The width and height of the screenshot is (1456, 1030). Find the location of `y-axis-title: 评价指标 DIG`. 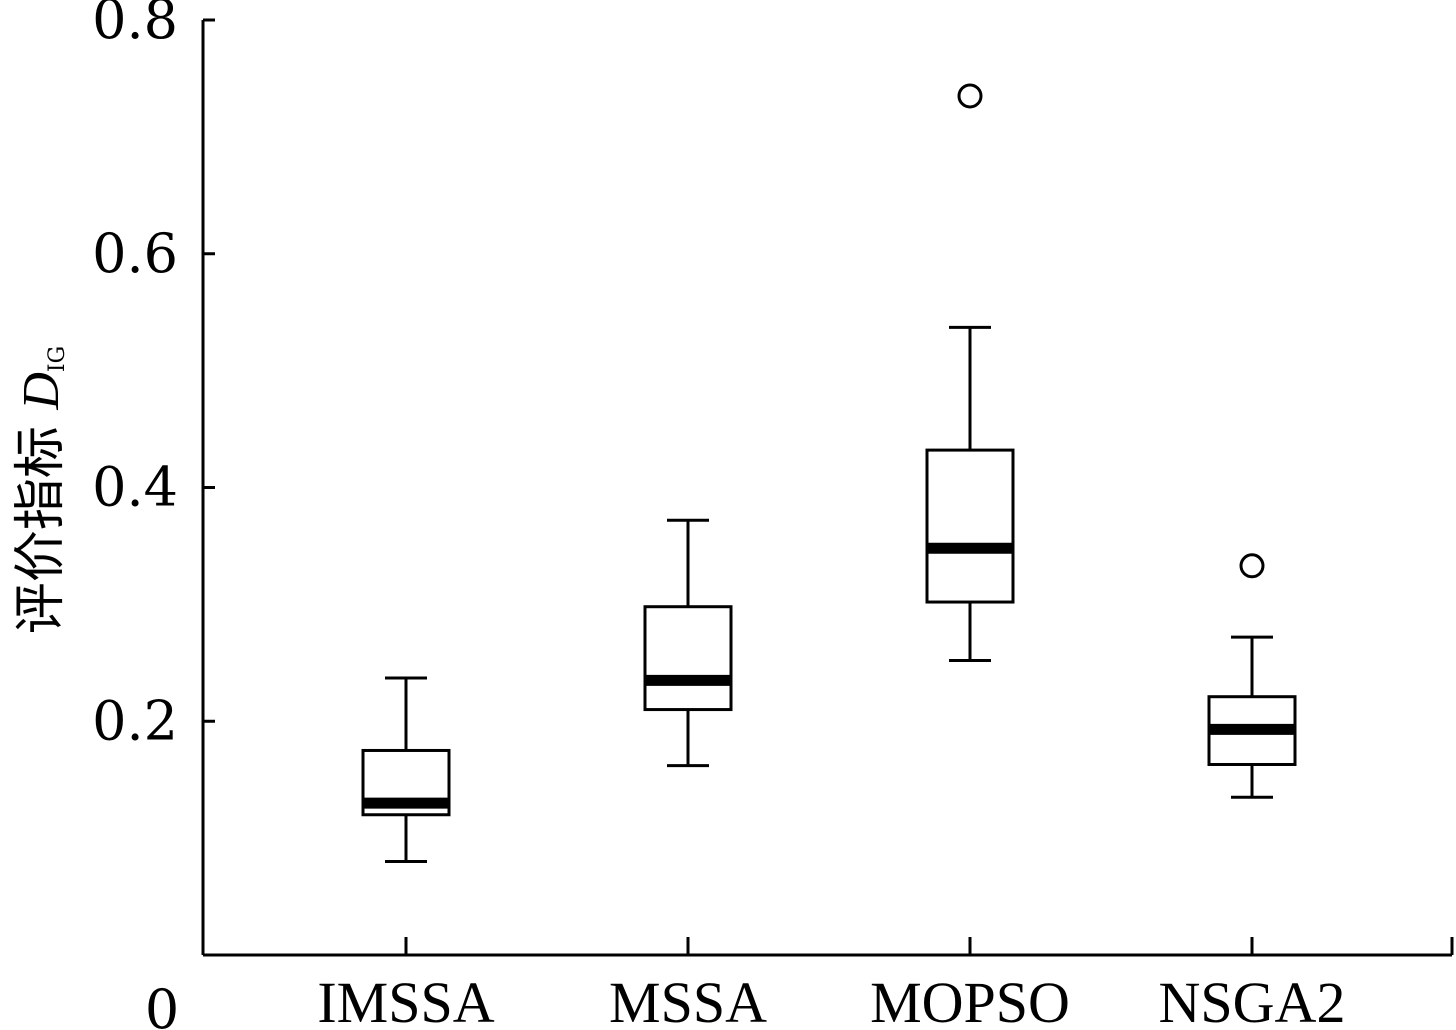

y-axis-title: 评价指标 DIG is located at coordinates (41, 490).